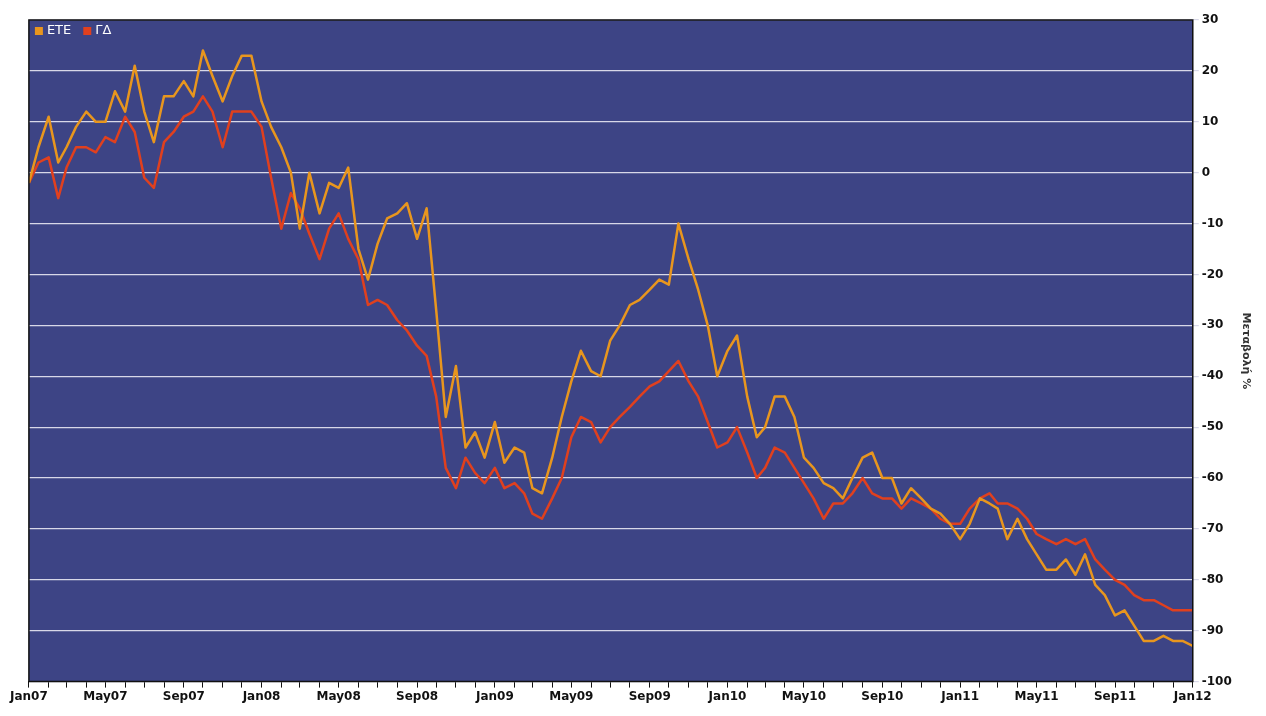 The height and width of the screenshot is (716, 1266). I want to click on y-tick-label: 30, so click(1210, 19).